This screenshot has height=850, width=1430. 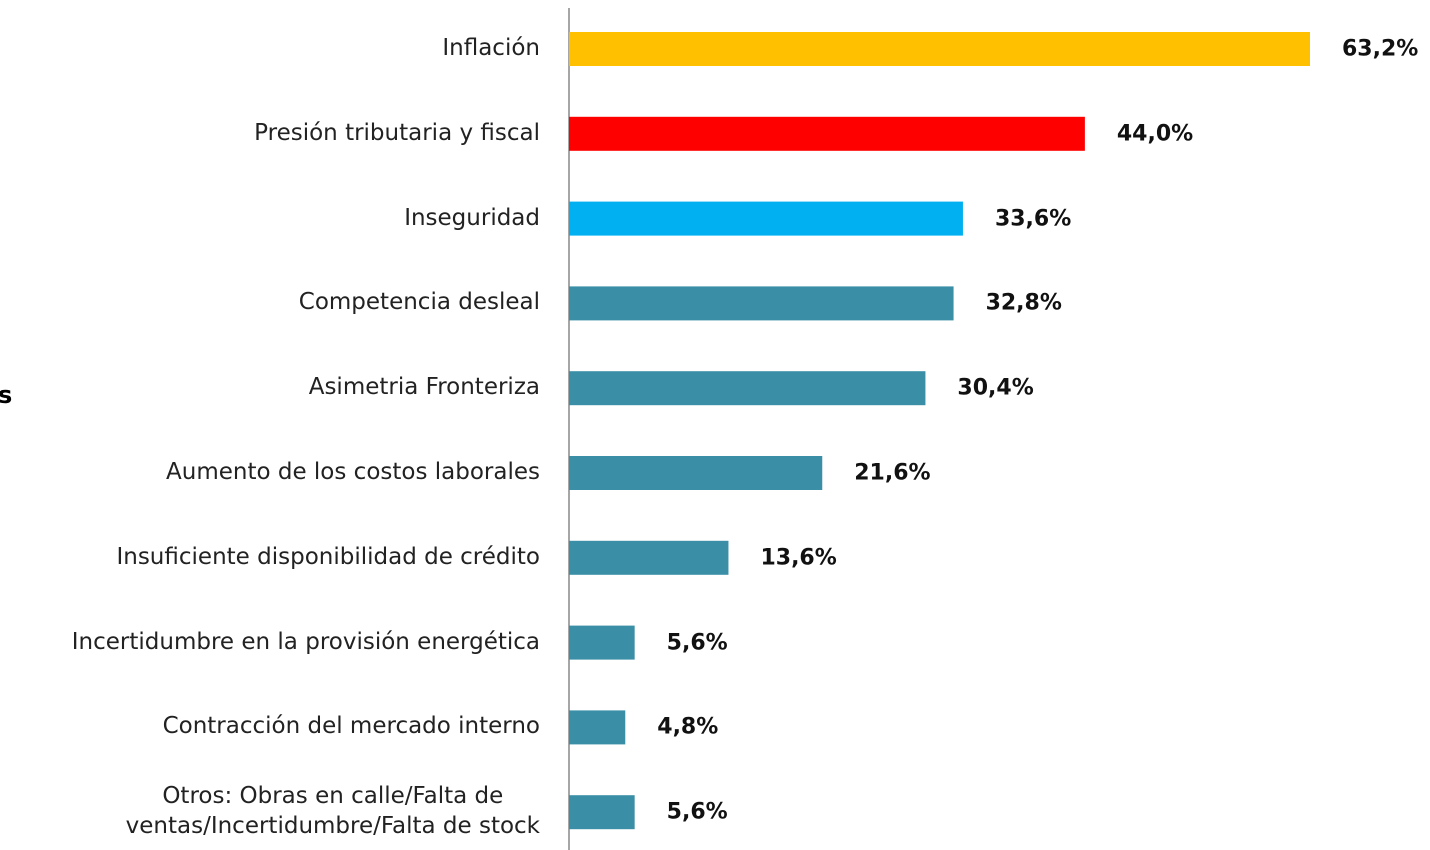 What do you see at coordinates (305, 641) in the screenshot?
I see `category-label: Incertidumbre en la provisión energética` at bounding box center [305, 641].